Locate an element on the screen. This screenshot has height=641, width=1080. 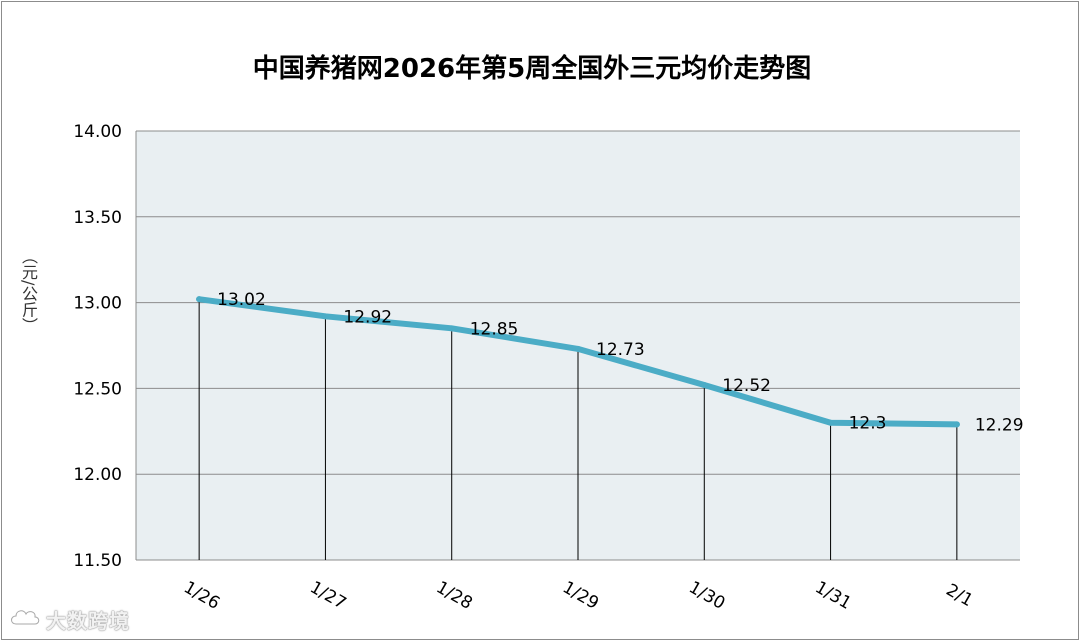
y-tick-label: 12.50 is located at coordinates (97, 389).